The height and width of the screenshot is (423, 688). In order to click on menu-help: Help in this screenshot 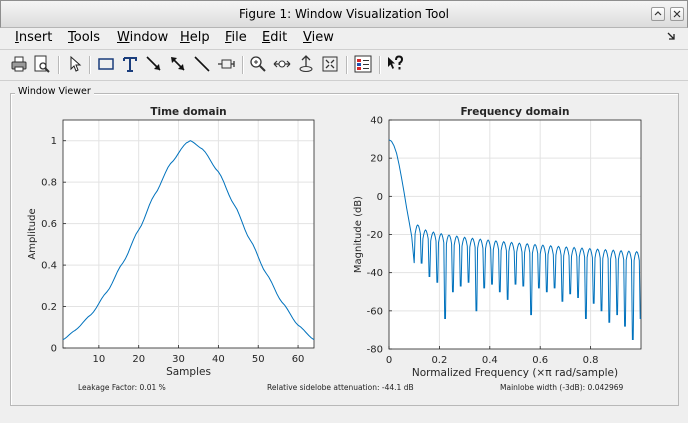, I will do `click(195, 37)`.